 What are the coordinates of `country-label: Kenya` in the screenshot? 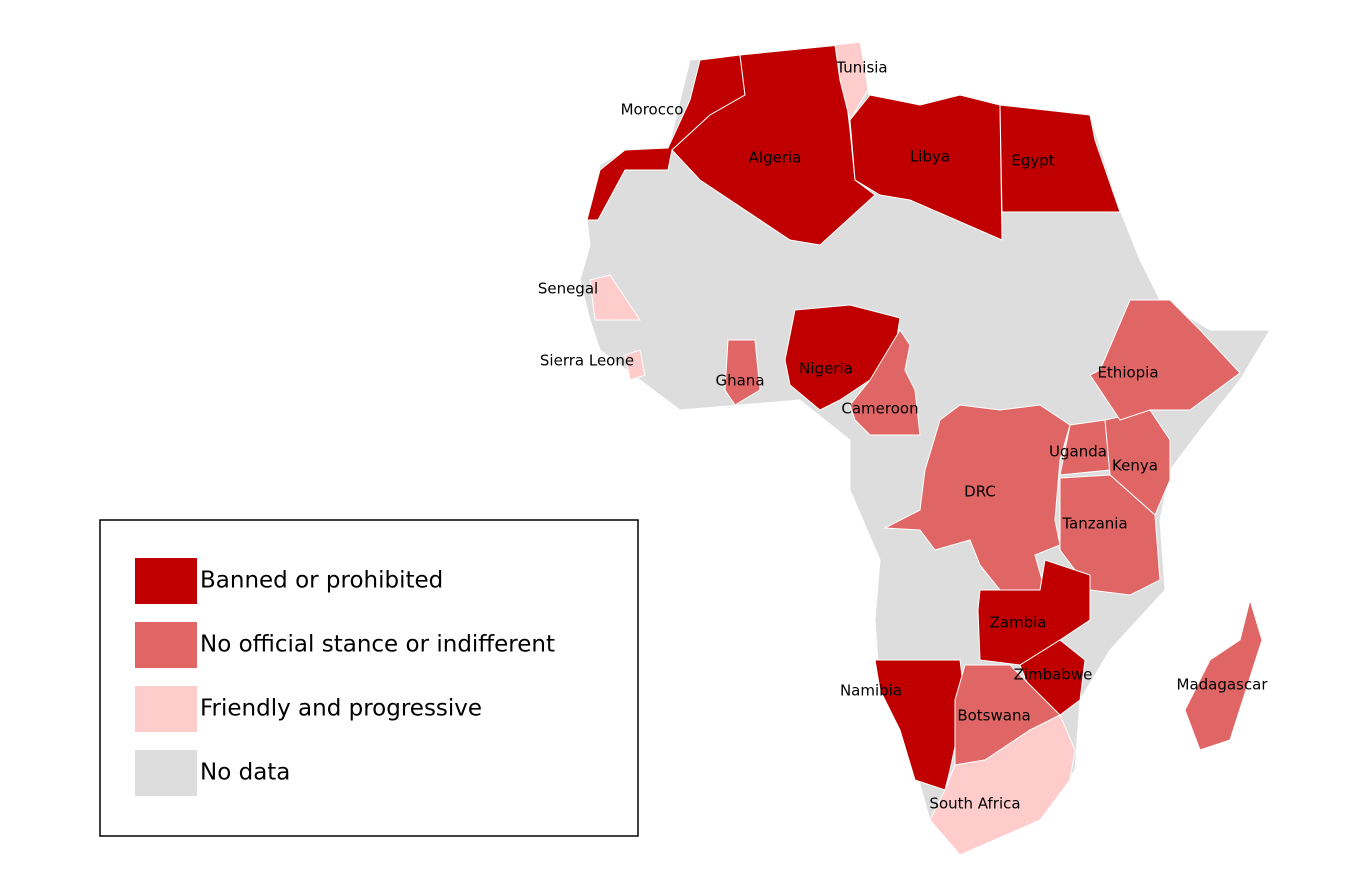 It's located at (1135, 466).